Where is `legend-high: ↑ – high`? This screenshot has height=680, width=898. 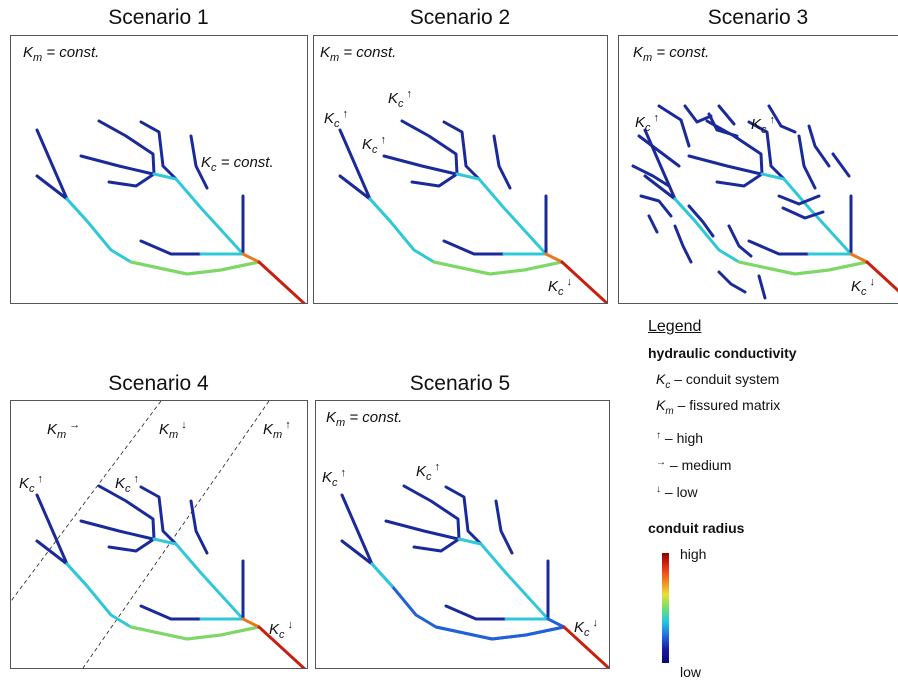
legend-high: ↑ – high is located at coordinates (680, 438).